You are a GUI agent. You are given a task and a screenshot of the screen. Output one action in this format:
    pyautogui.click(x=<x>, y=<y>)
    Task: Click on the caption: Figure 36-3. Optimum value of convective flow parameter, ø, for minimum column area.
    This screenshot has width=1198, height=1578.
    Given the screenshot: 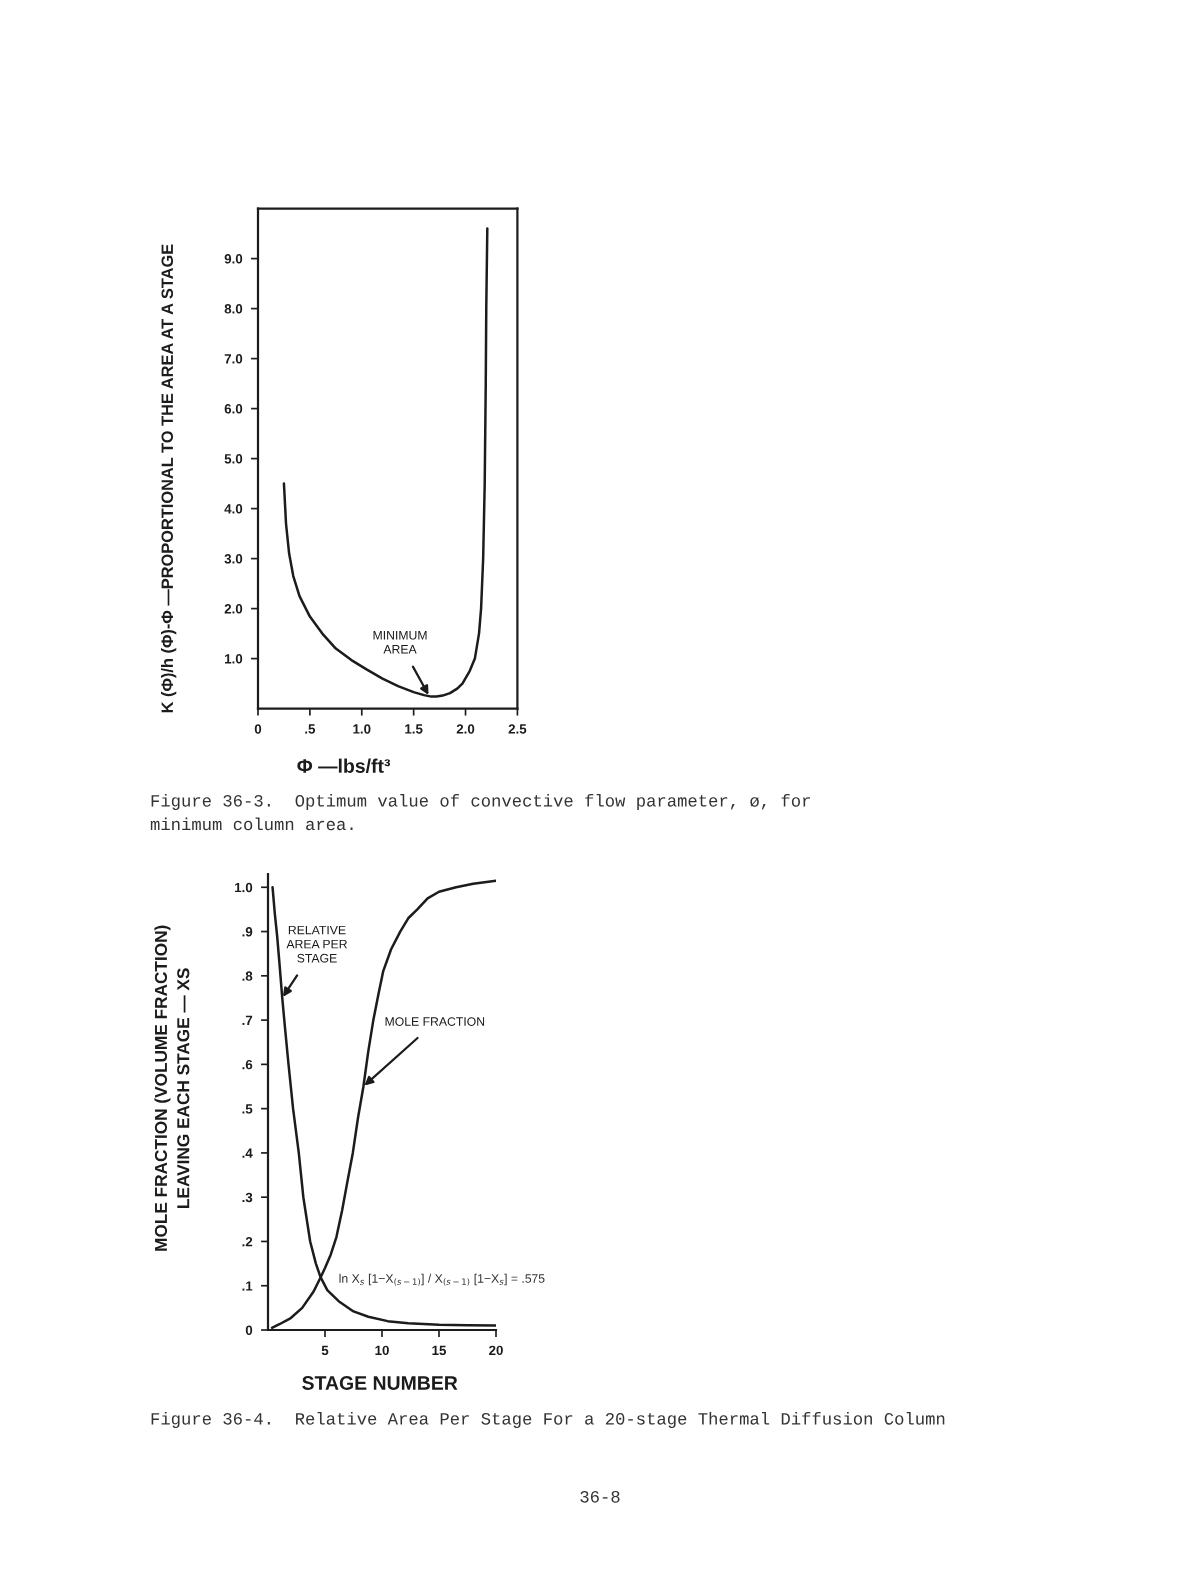 What is the action you would take?
    pyautogui.click(x=480, y=812)
    